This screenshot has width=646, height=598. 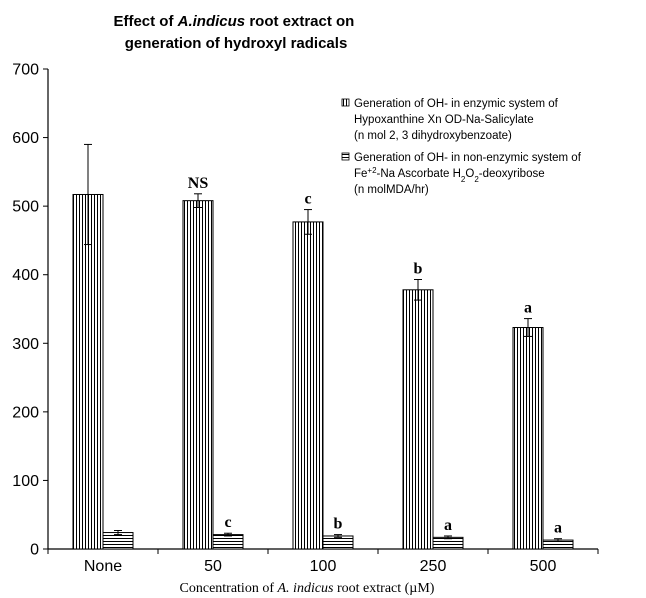 I want to click on x-tick-label: 100, so click(x=323, y=566).